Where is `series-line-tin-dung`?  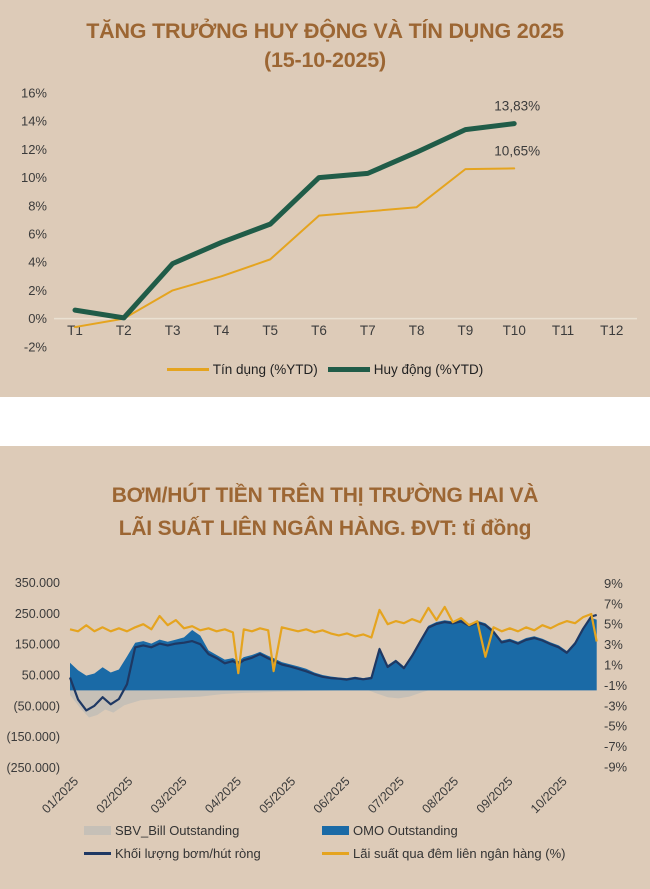
series-line-tin-dung is located at coordinates (295, 248).